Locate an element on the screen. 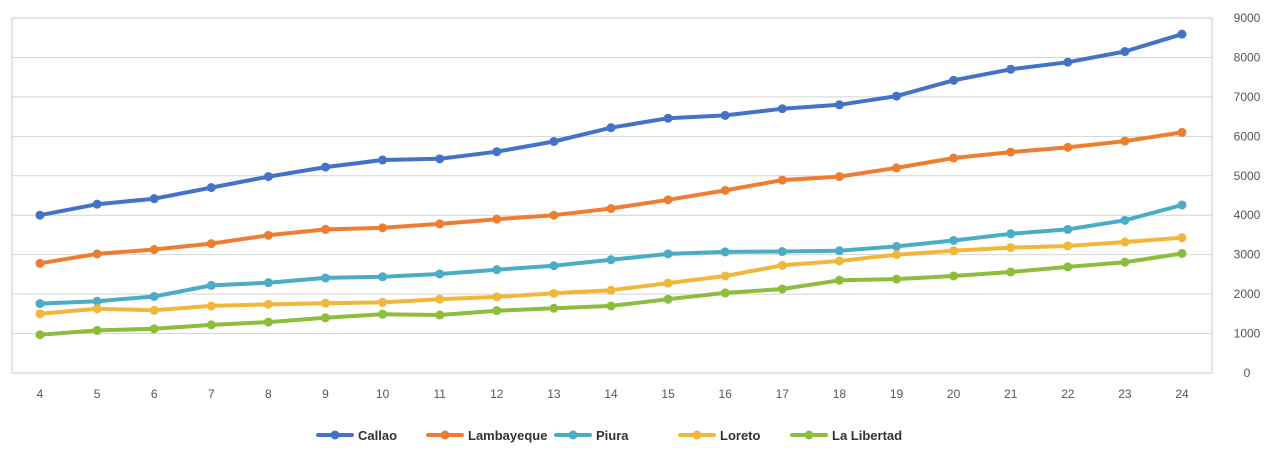 This screenshot has width=1286, height=452. y-tick-label: 3000 is located at coordinates (1247, 255).